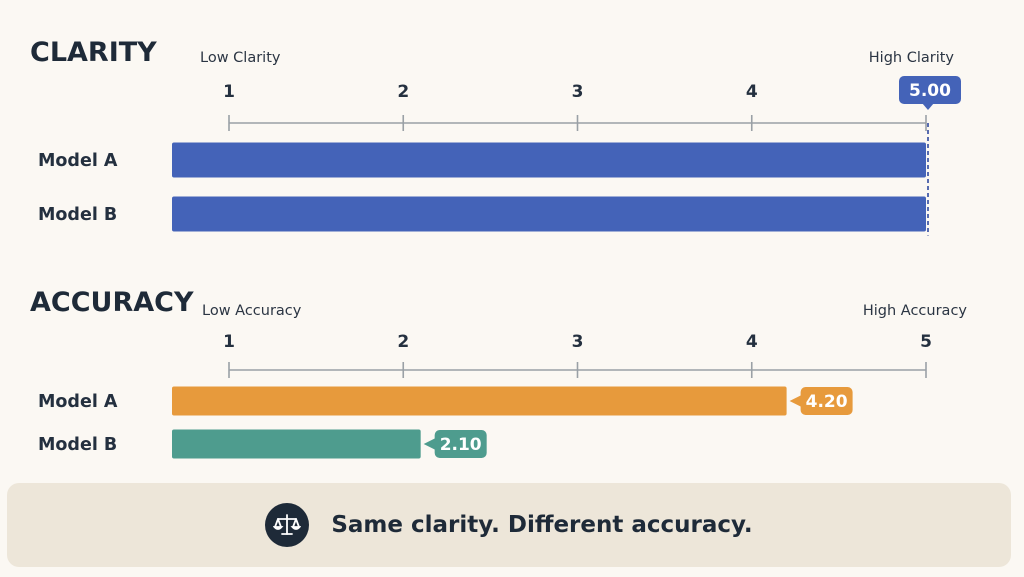 This screenshot has width=1024, height=577. Describe the element at coordinates (77, 215) in the screenshot. I see `clarity-row-label: Model B` at that location.